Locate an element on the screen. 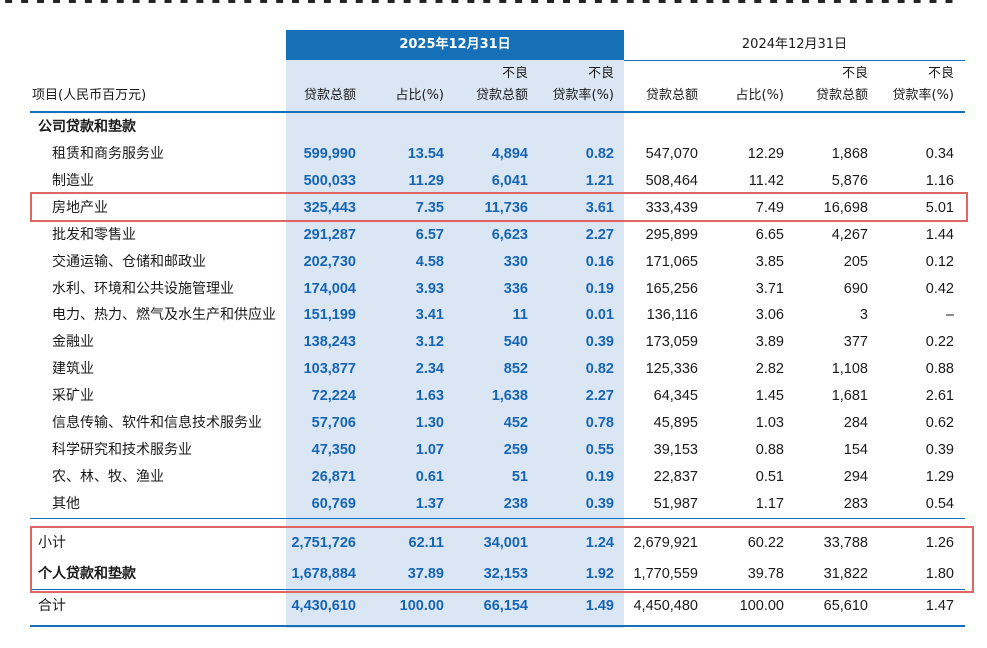 The height and width of the screenshot is (648, 987). industry-row-8-current-npl-total: 852 is located at coordinates (515, 369).